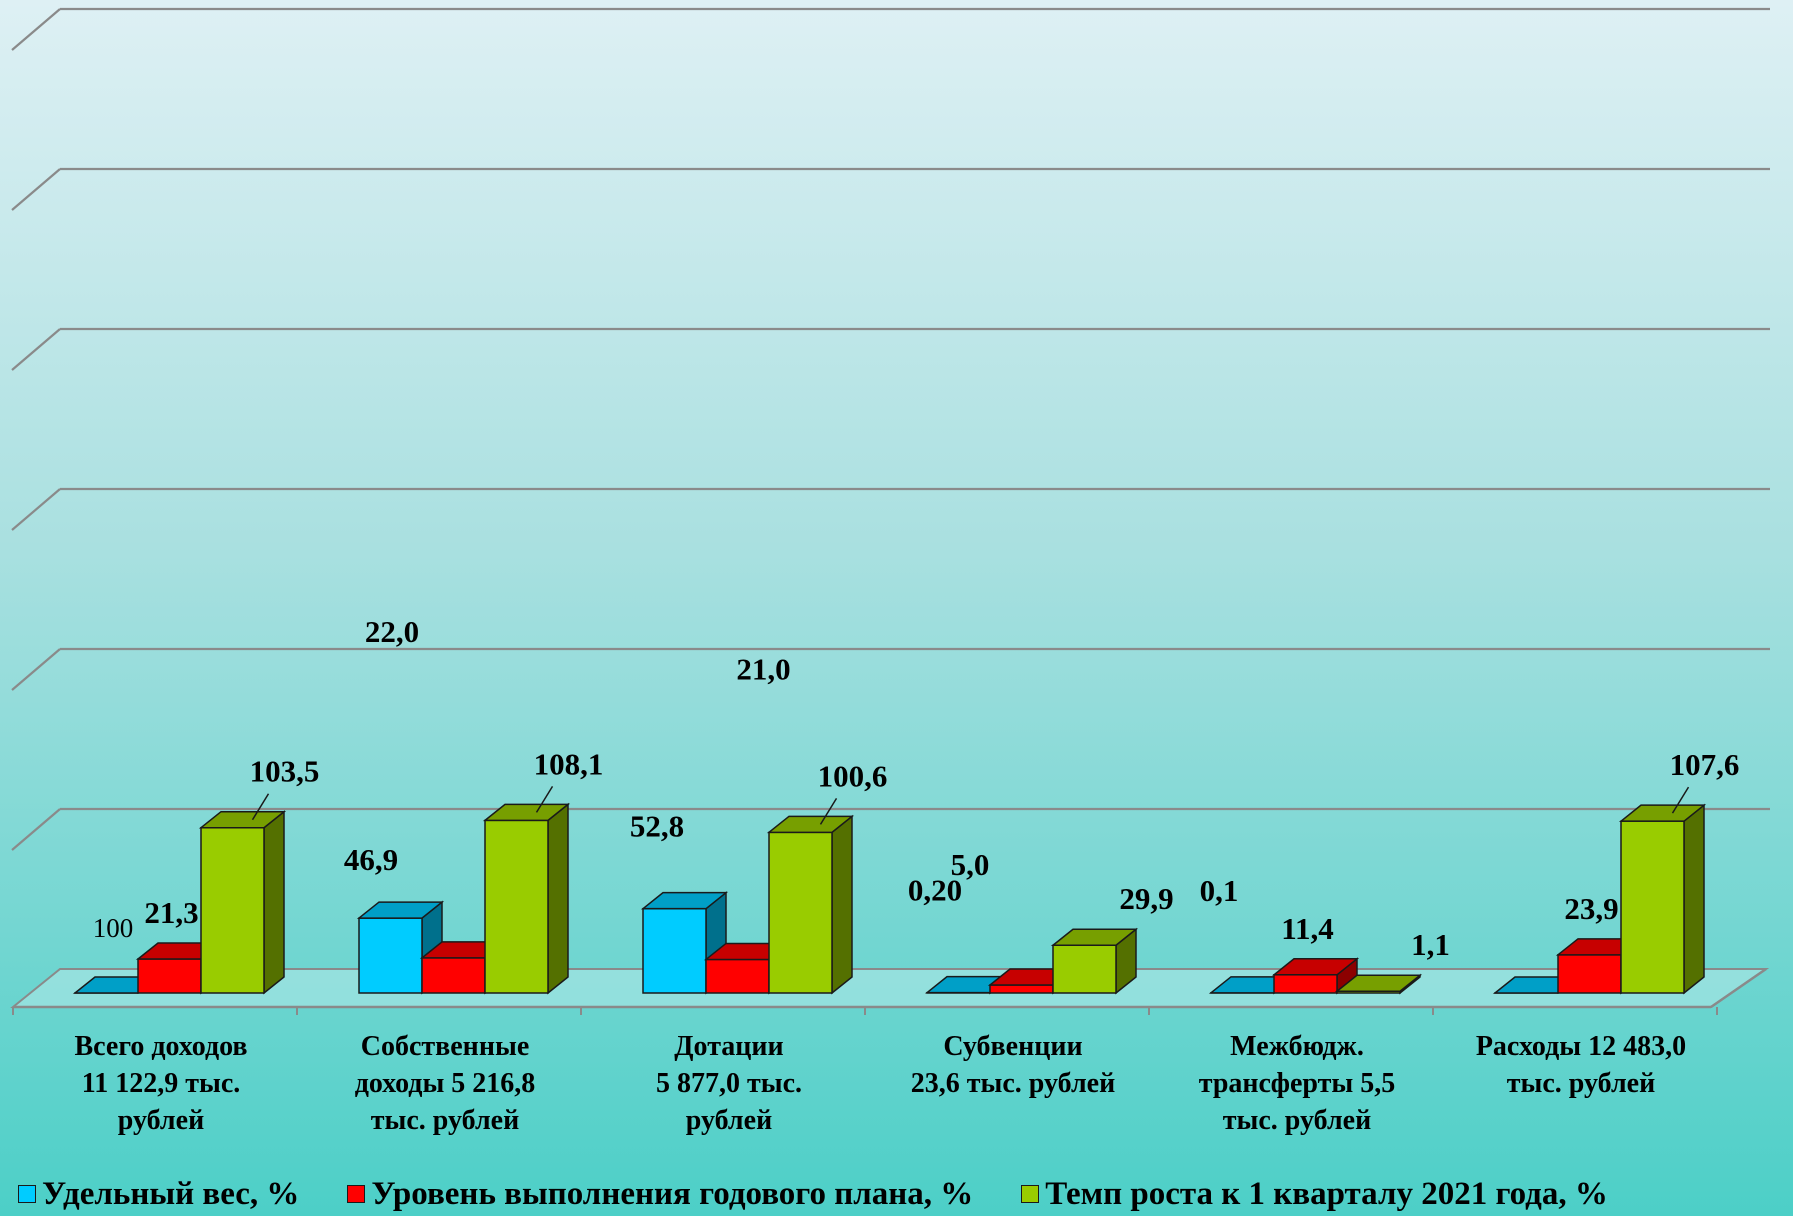 The width and height of the screenshot is (1793, 1216). What do you see at coordinates (729, 1083) in the screenshot?
I see `x-tick-label: Дотации 5 877,0 тыс. рублей` at bounding box center [729, 1083].